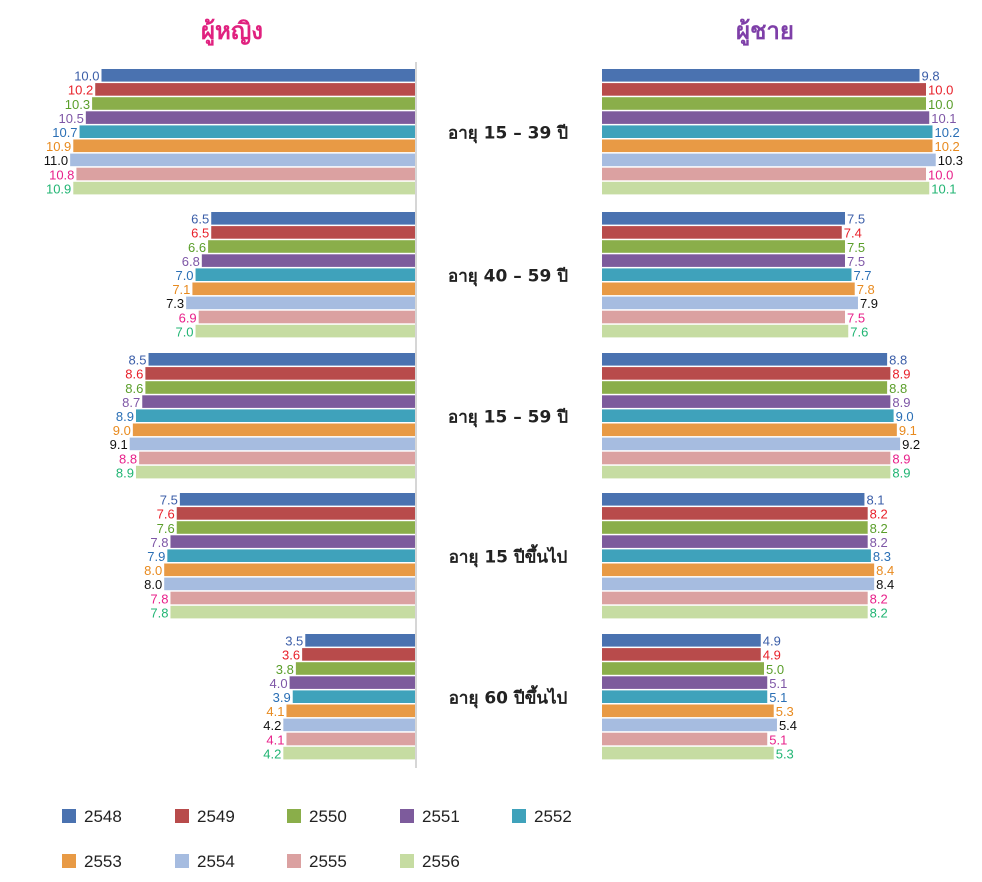 Image resolution: width=982 pixels, height=882 pixels. Describe the element at coordinates (216, 816) in the screenshot. I see `legend-label: 2549` at that location.